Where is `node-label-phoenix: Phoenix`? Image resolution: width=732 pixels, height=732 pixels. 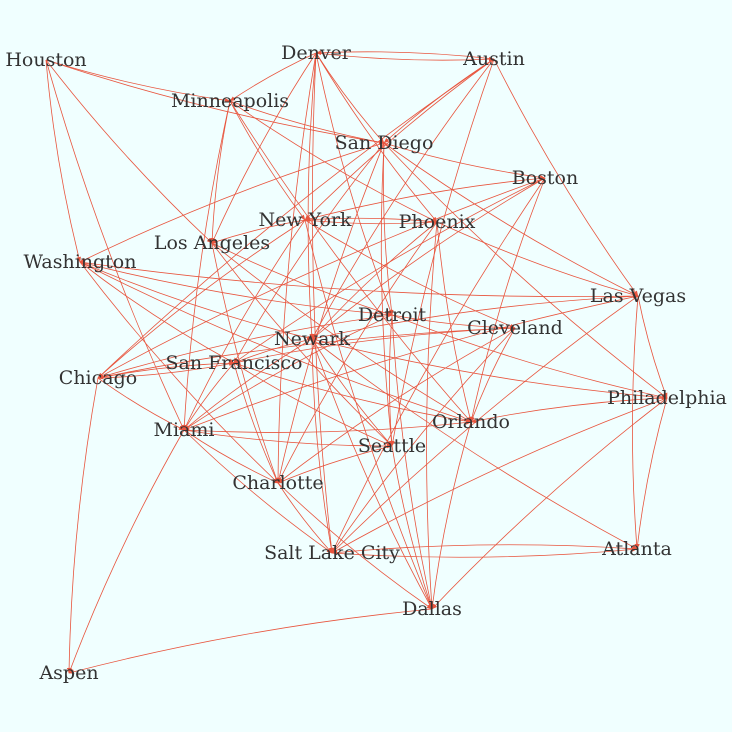
node-label-phoenix: Phoenix is located at coordinates (437, 222).